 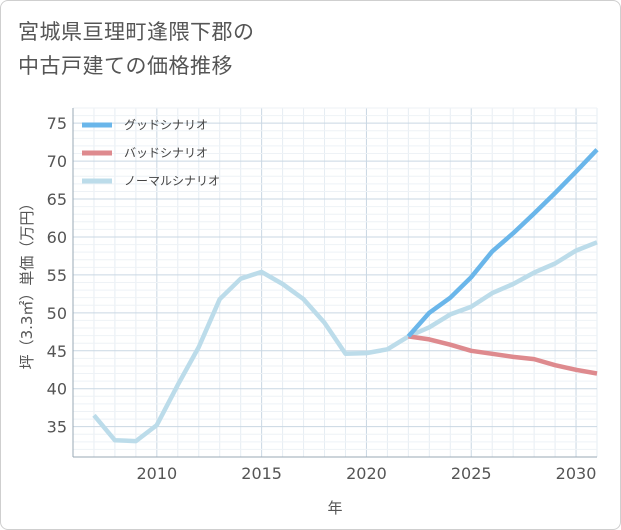 What do you see at coordinates (57, 389) in the screenshot?
I see `y-tick-label: 40` at bounding box center [57, 389].